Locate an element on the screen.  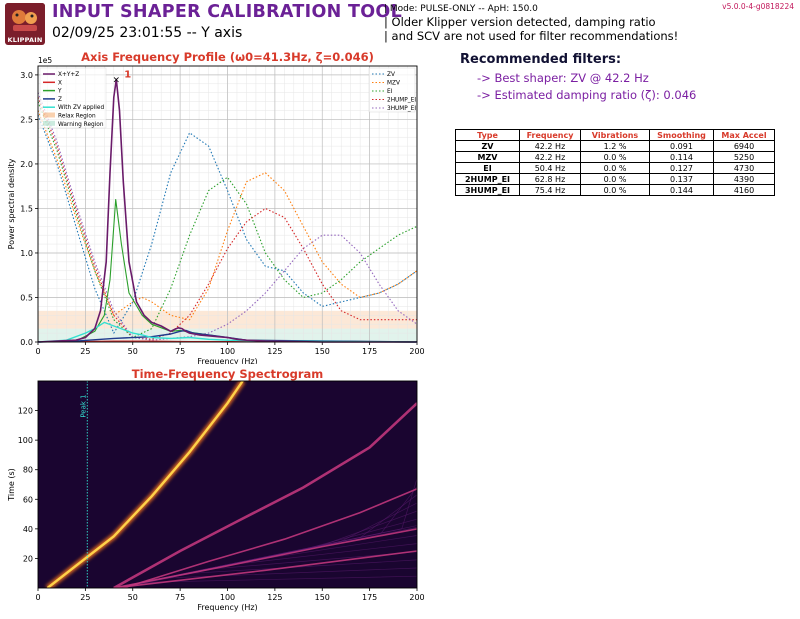
legend-right: ZV MZV EI 2HUMP_EI 3HUMP_EI is located at coordinates (392, 90).